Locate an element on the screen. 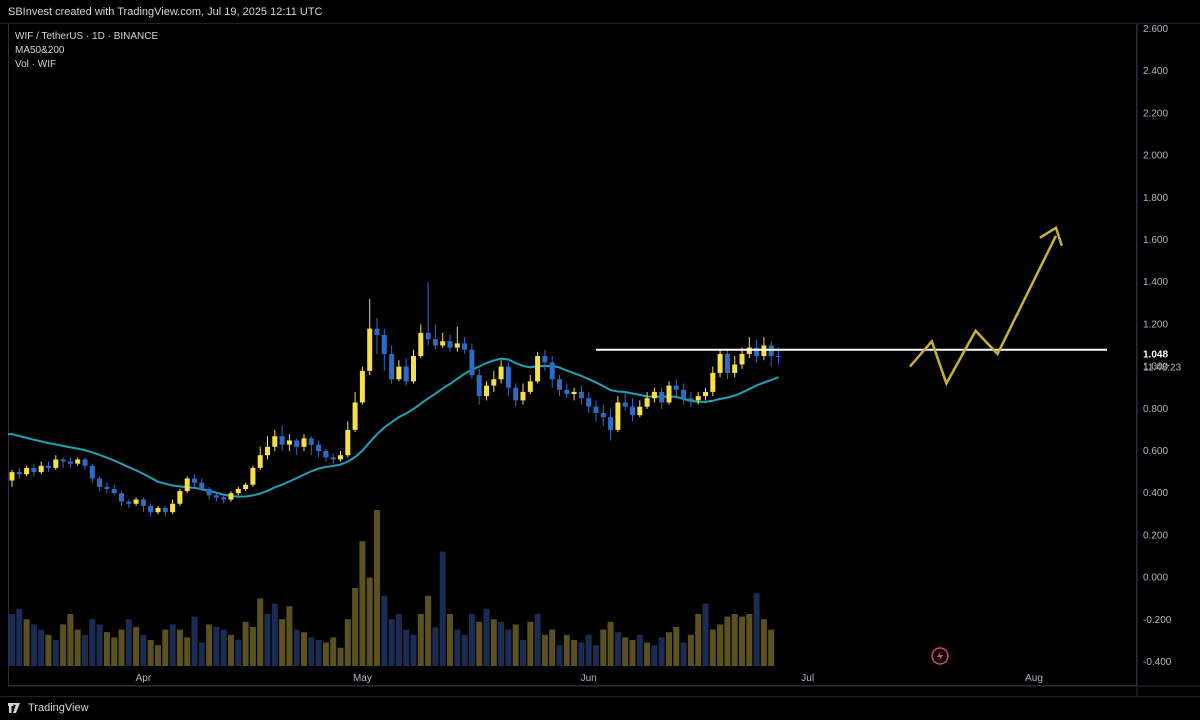  projection-arrow is located at coordinates (983, 311).